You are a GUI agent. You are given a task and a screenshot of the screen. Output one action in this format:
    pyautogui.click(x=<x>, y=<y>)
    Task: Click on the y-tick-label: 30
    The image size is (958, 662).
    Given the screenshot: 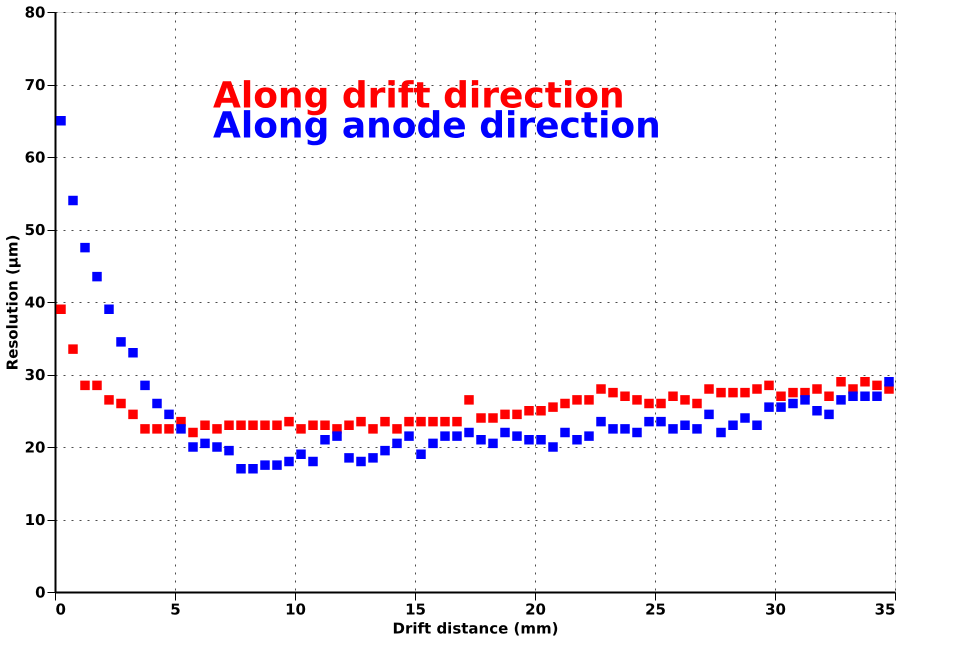 What is the action you would take?
    pyautogui.click(x=35, y=375)
    